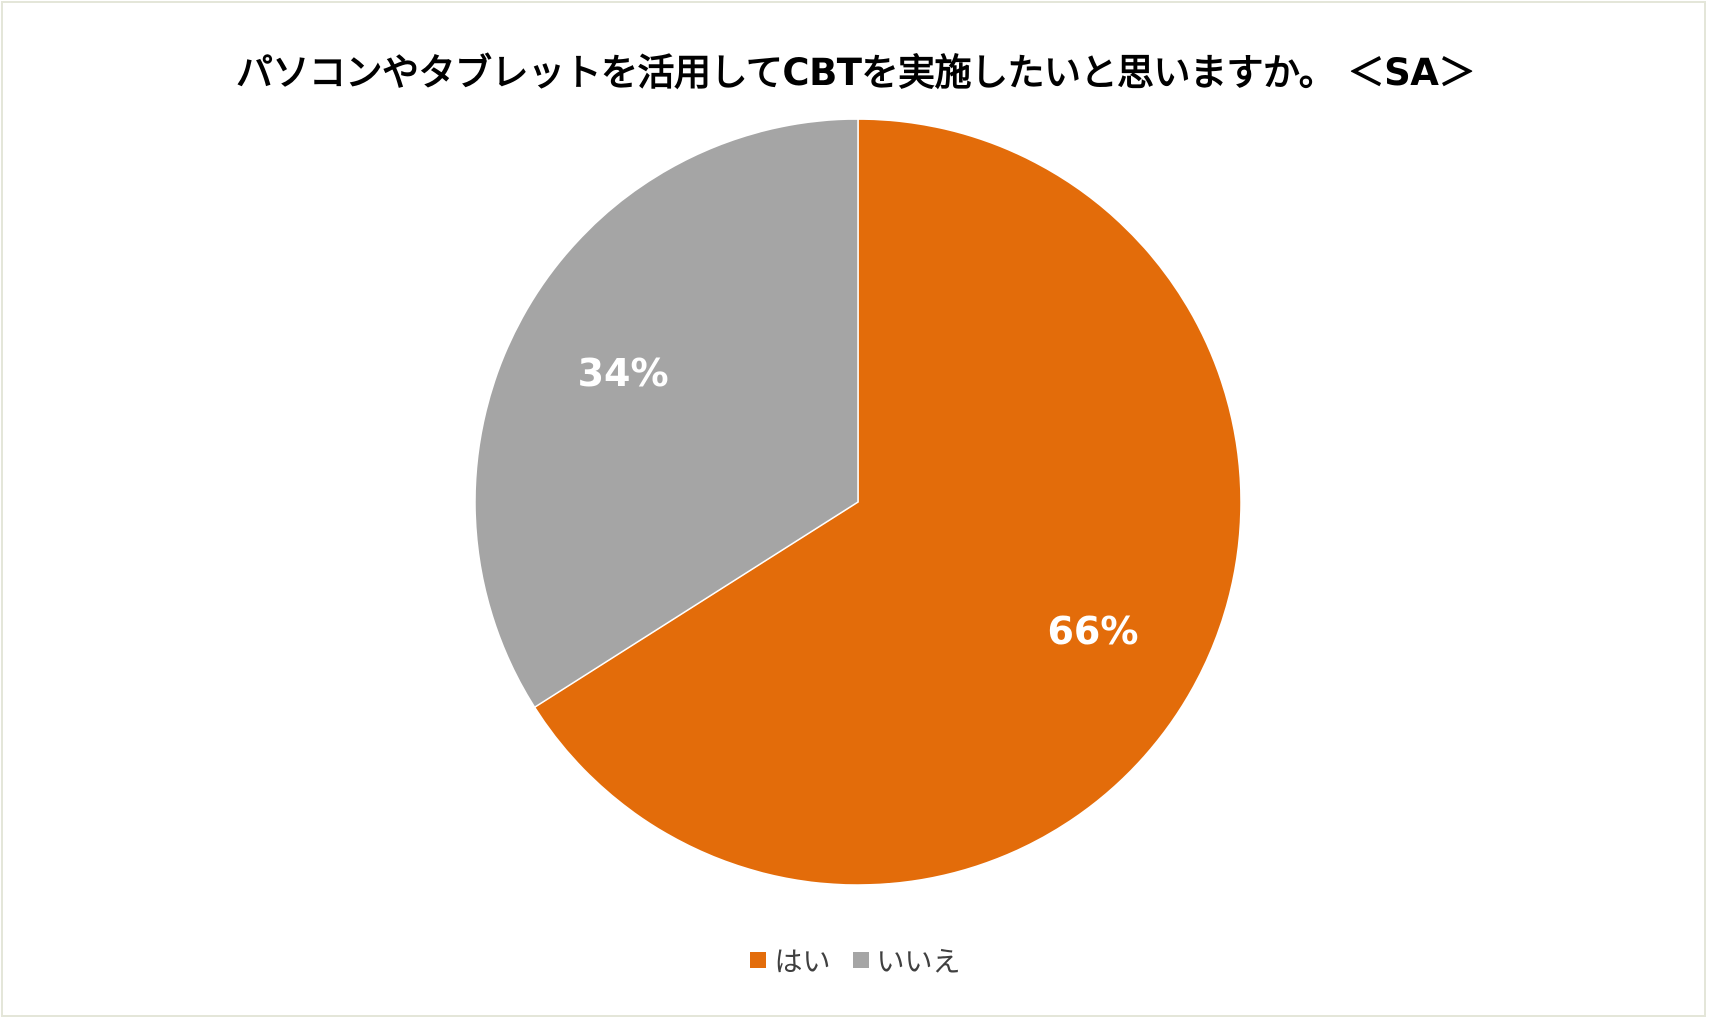 The image size is (1711, 1022). What do you see at coordinates (918, 961) in the screenshot?
I see `legend-label-no: いいえ` at bounding box center [918, 961].